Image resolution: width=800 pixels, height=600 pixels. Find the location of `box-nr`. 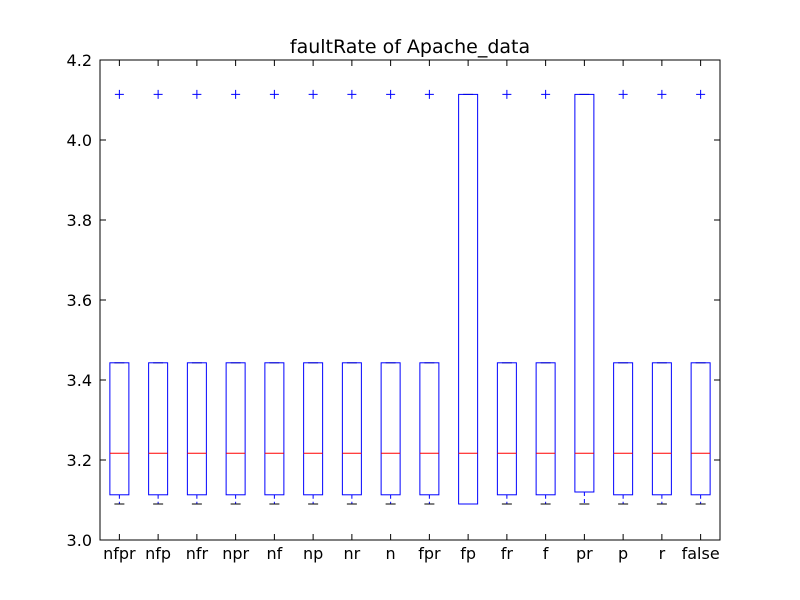

box-nr is located at coordinates (351, 297).